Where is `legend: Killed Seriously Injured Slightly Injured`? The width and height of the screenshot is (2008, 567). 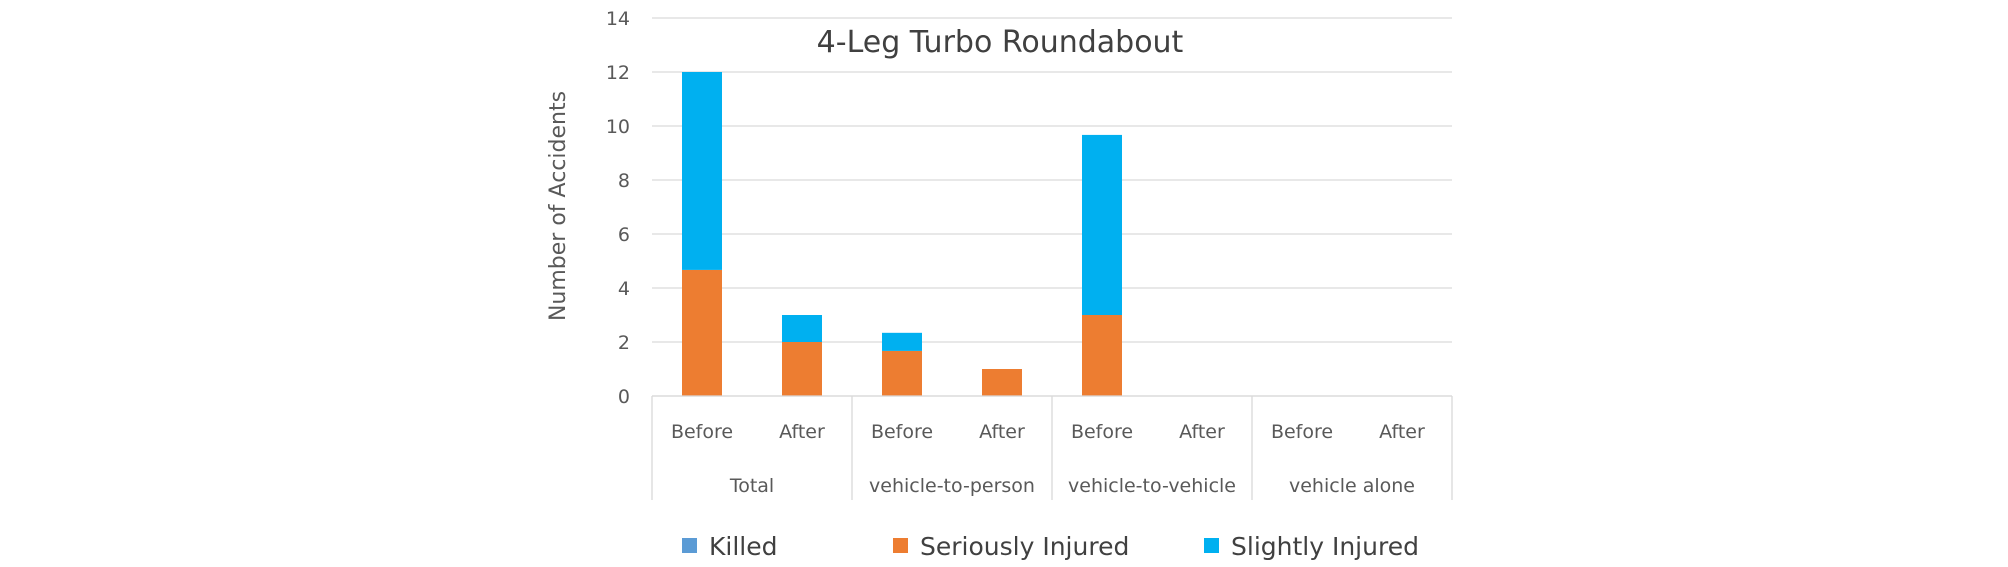
legend: Killed Seriously Injured Slightly Injured is located at coordinates (1050, 546).